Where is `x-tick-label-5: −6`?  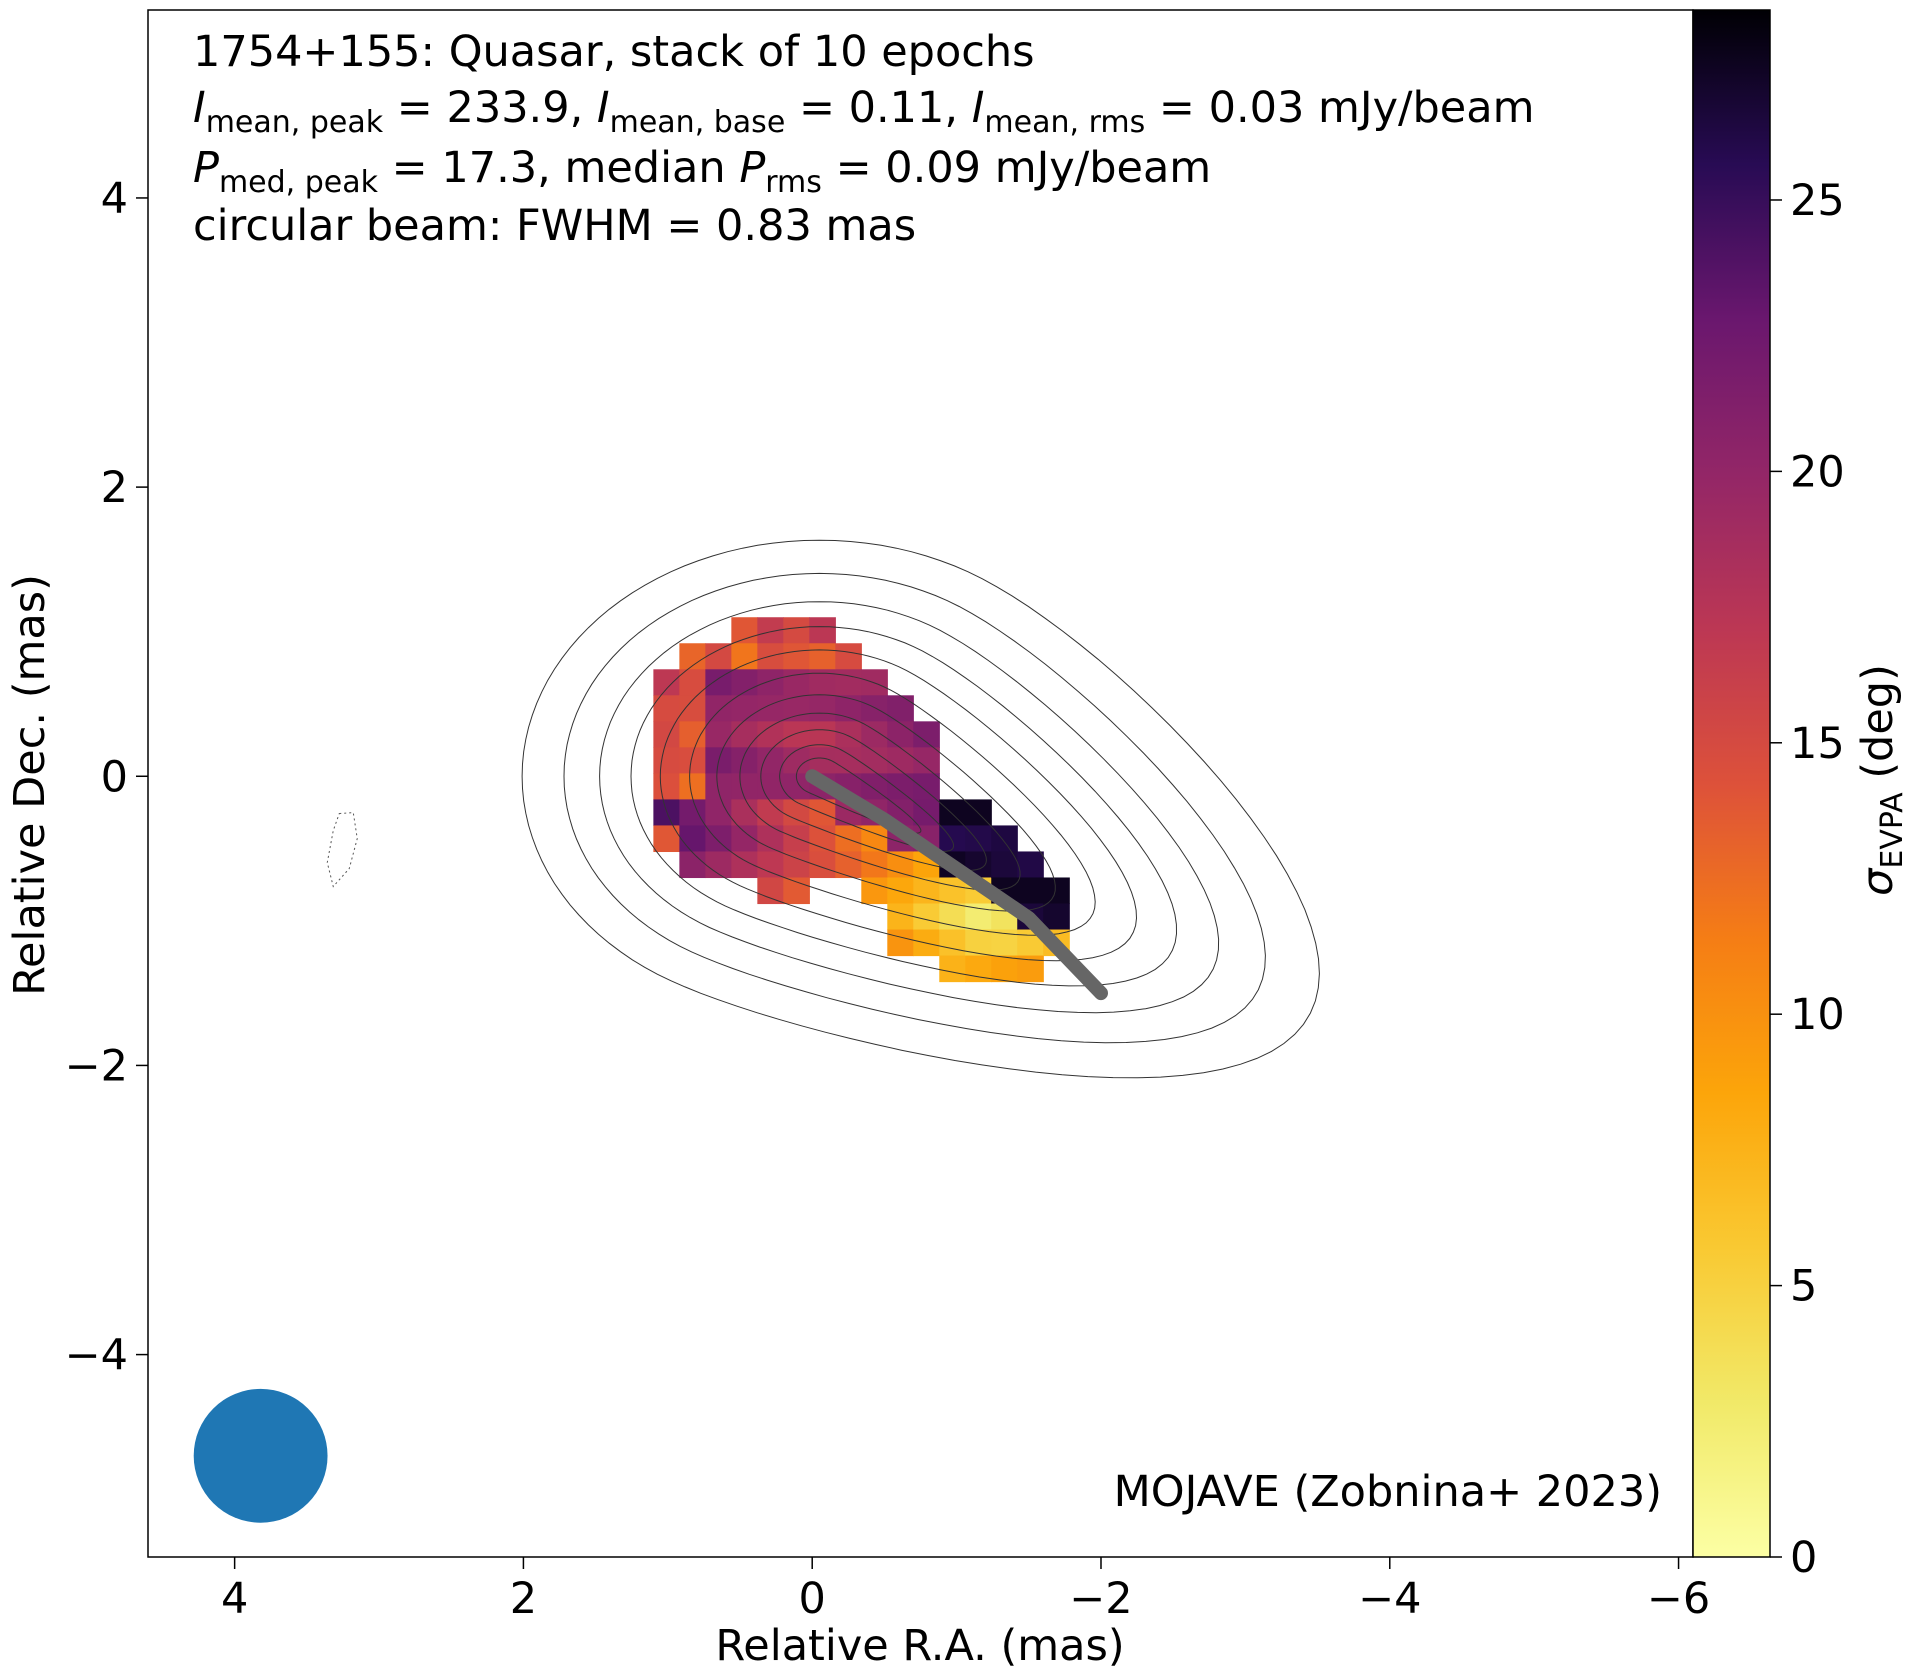 x-tick-label-5: −6 is located at coordinates (1678, 1599).